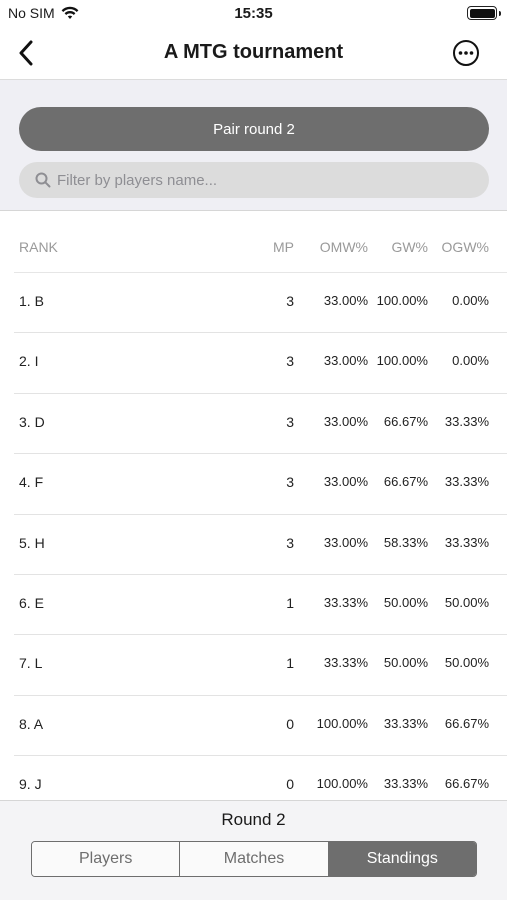 The width and height of the screenshot is (507, 900). Describe the element at coordinates (260, 424) in the screenshot. I see `table-row: 3. D 3 33.00% 66.67% 33.33%` at that location.